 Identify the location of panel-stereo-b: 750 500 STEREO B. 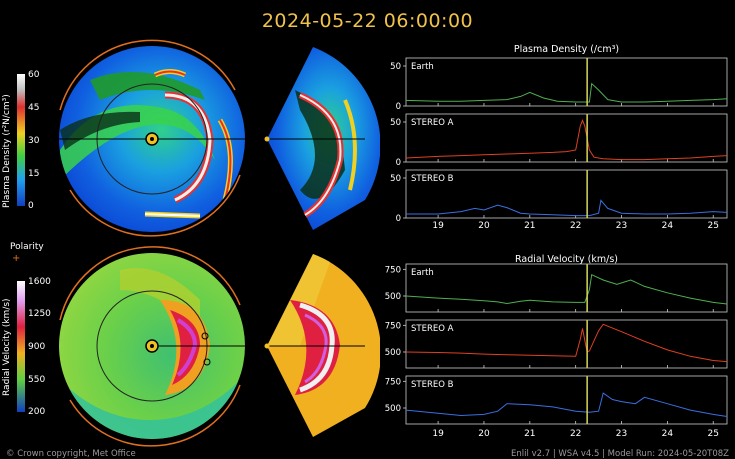
(556, 400).